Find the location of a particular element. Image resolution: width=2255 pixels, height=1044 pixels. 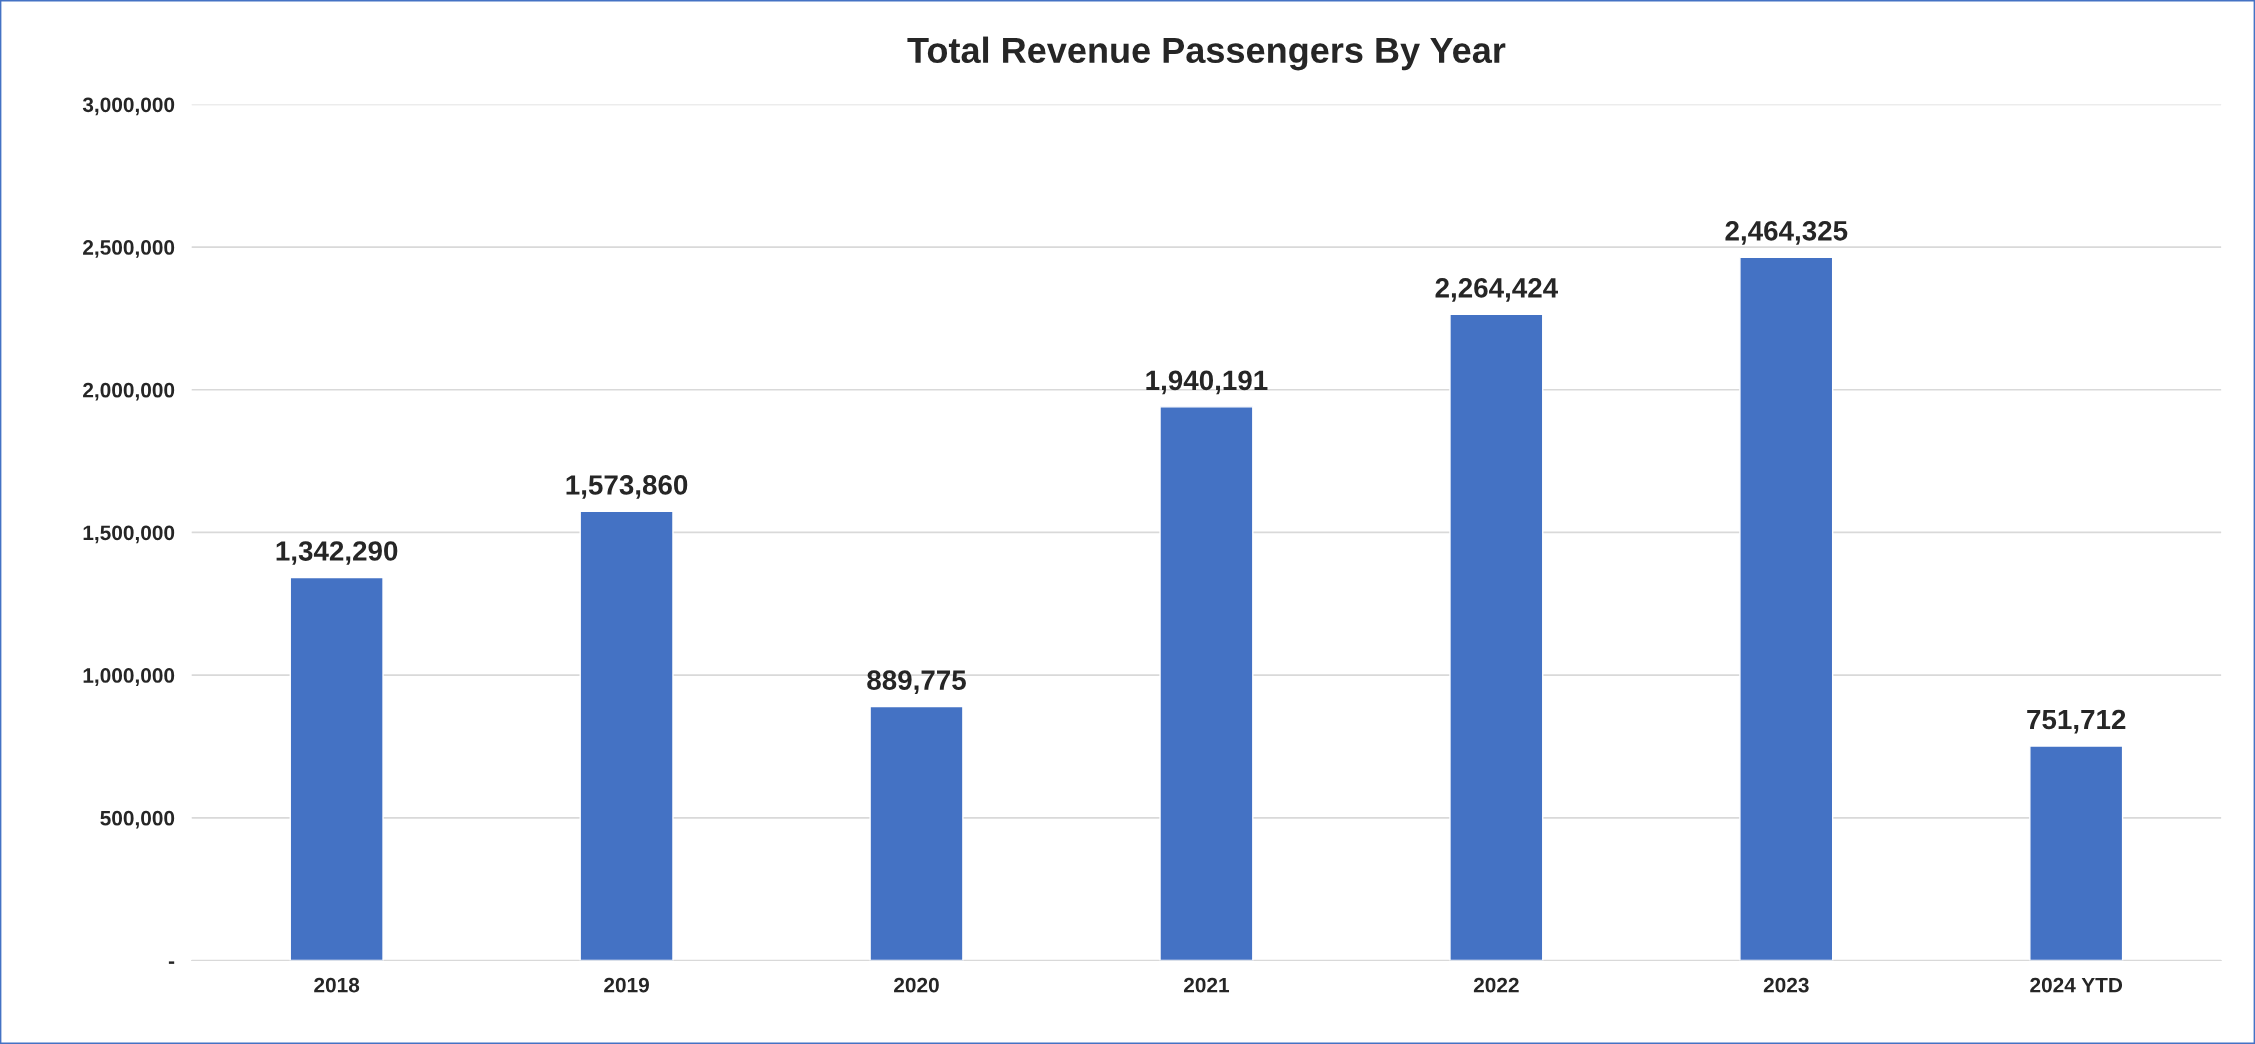

x-tick-label: 2024 YTD is located at coordinates (2076, 985).